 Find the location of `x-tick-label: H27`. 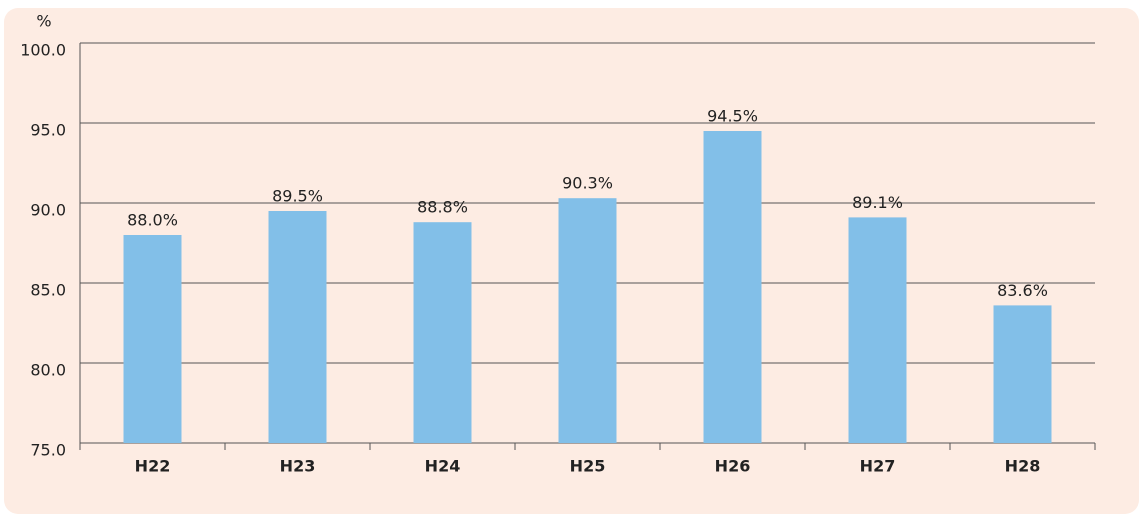

x-tick-label: H27 is located at coordinates (878, 466).